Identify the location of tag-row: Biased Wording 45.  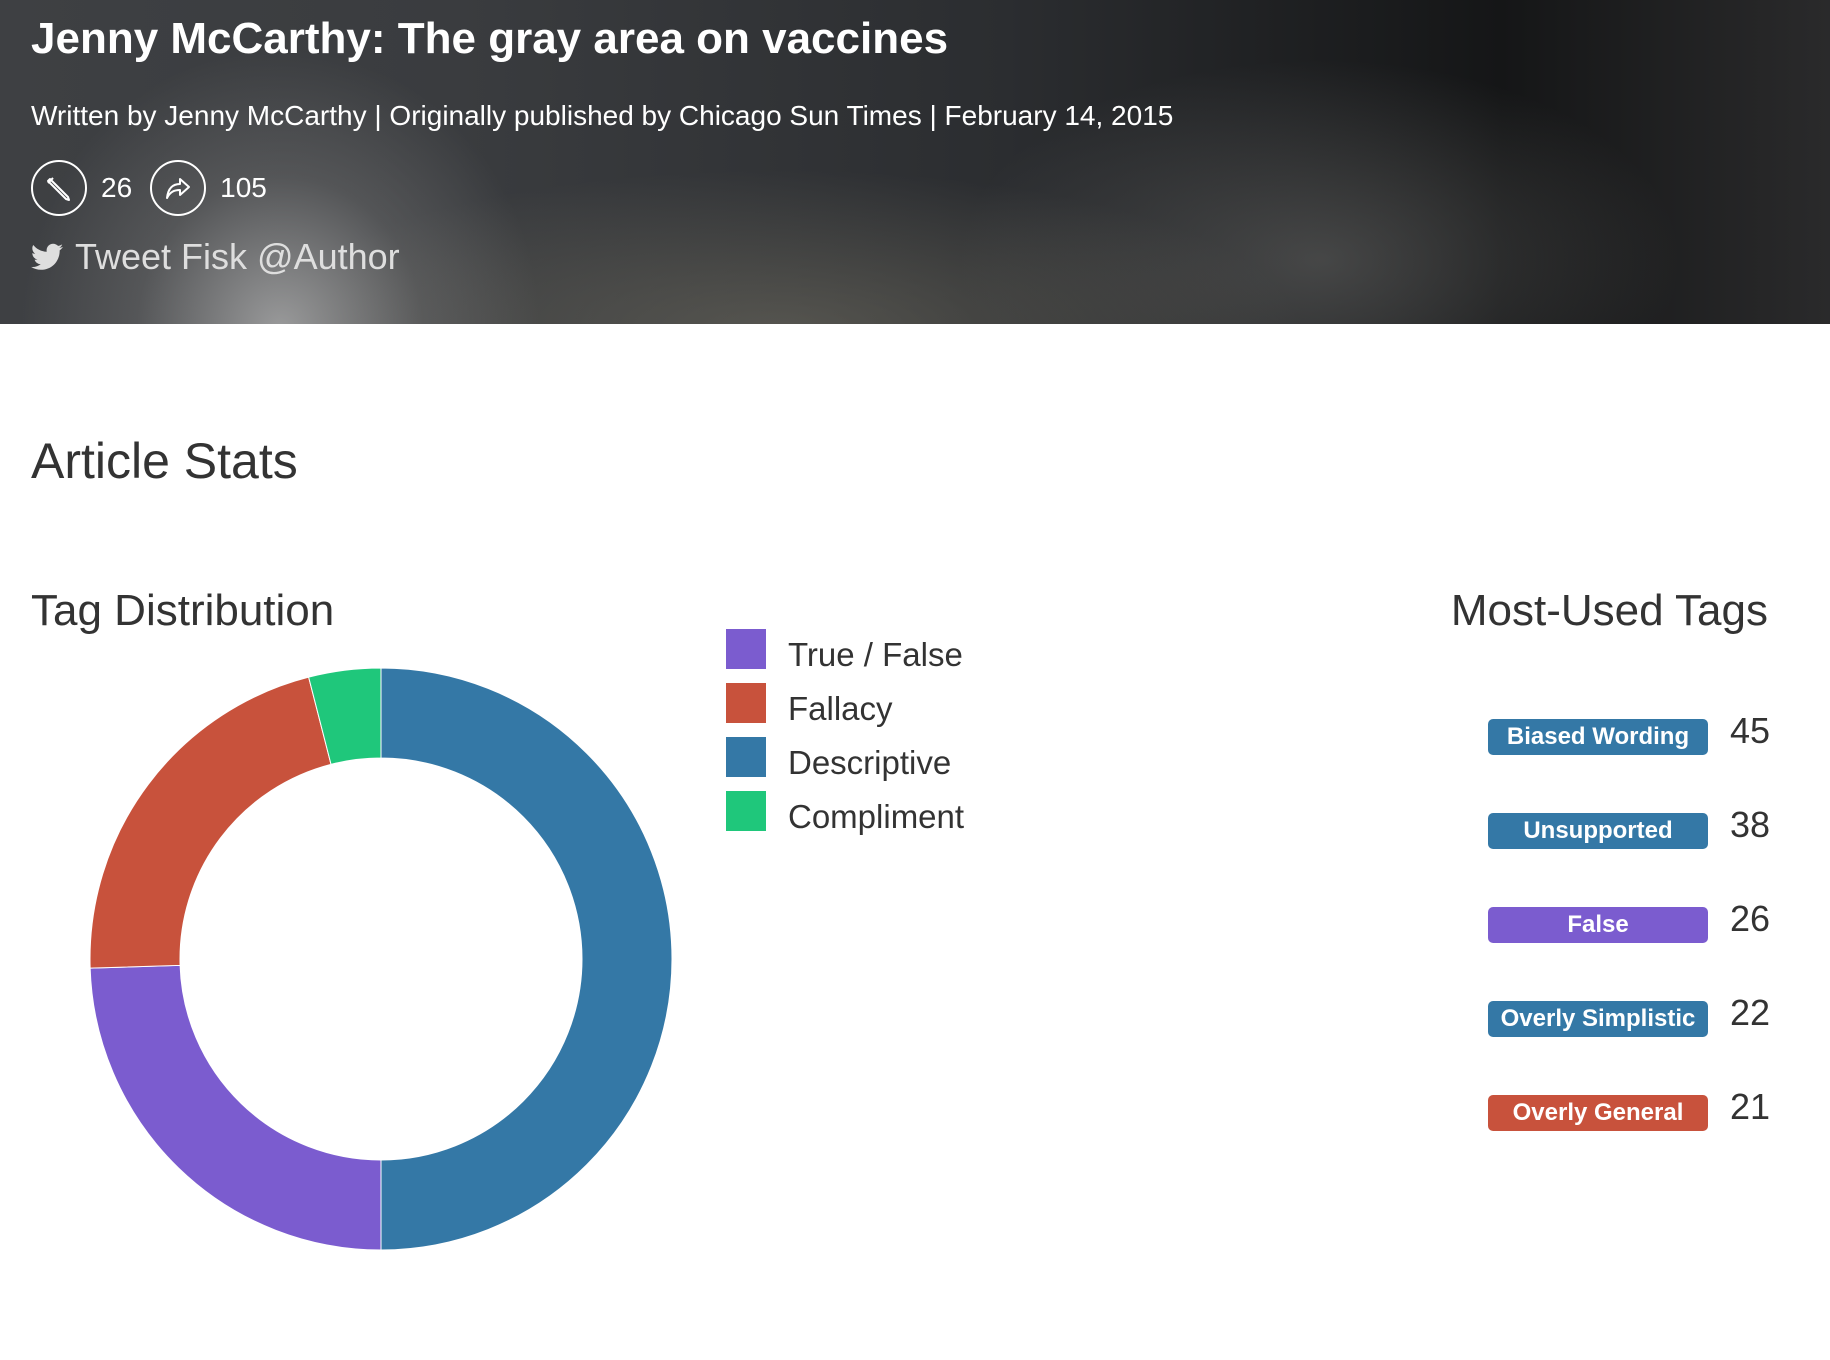
(1629, 737).